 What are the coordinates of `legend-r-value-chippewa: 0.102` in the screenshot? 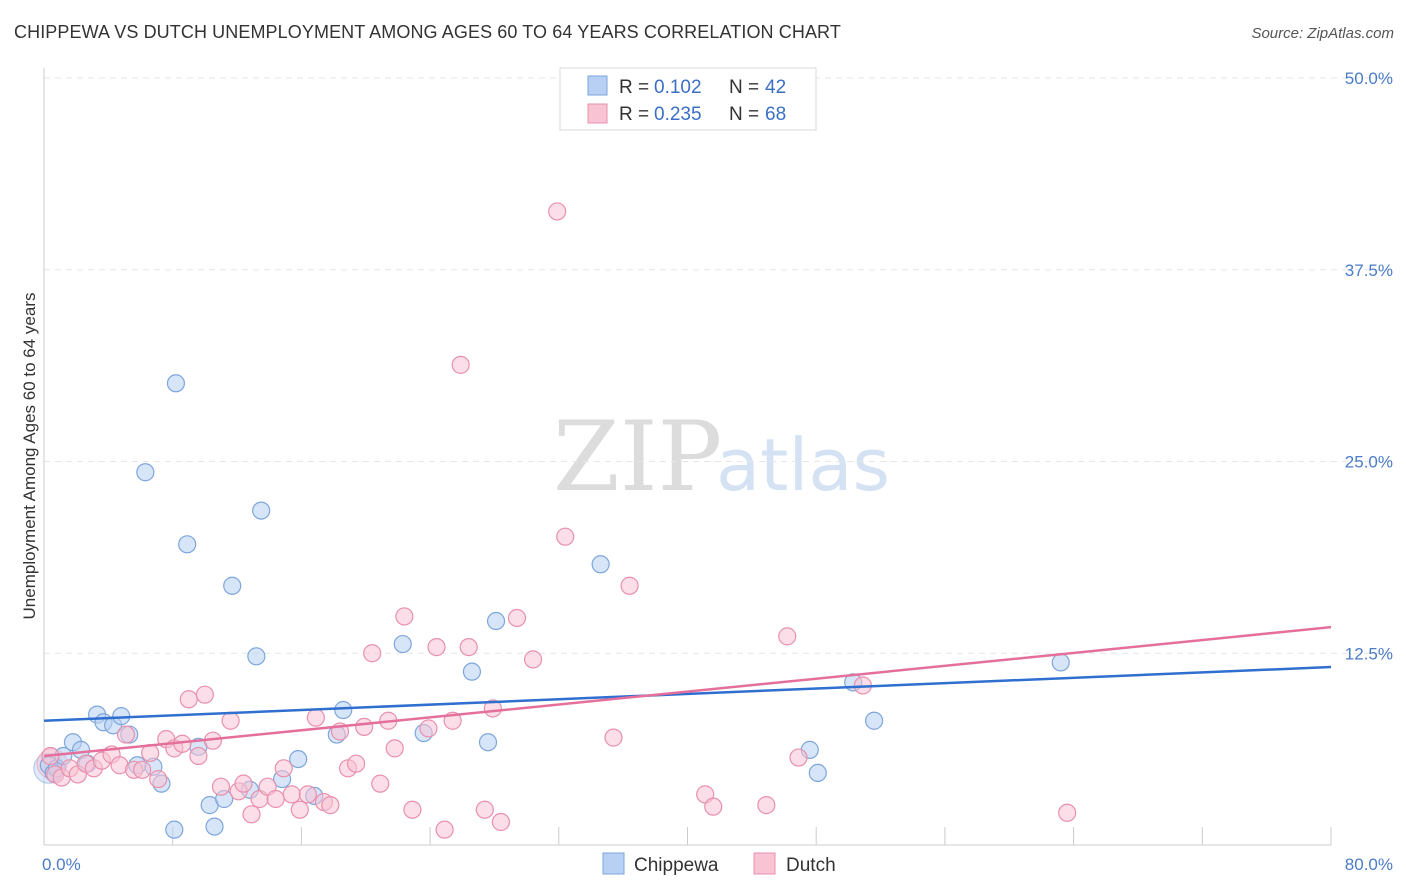 It's located at (678, 87).